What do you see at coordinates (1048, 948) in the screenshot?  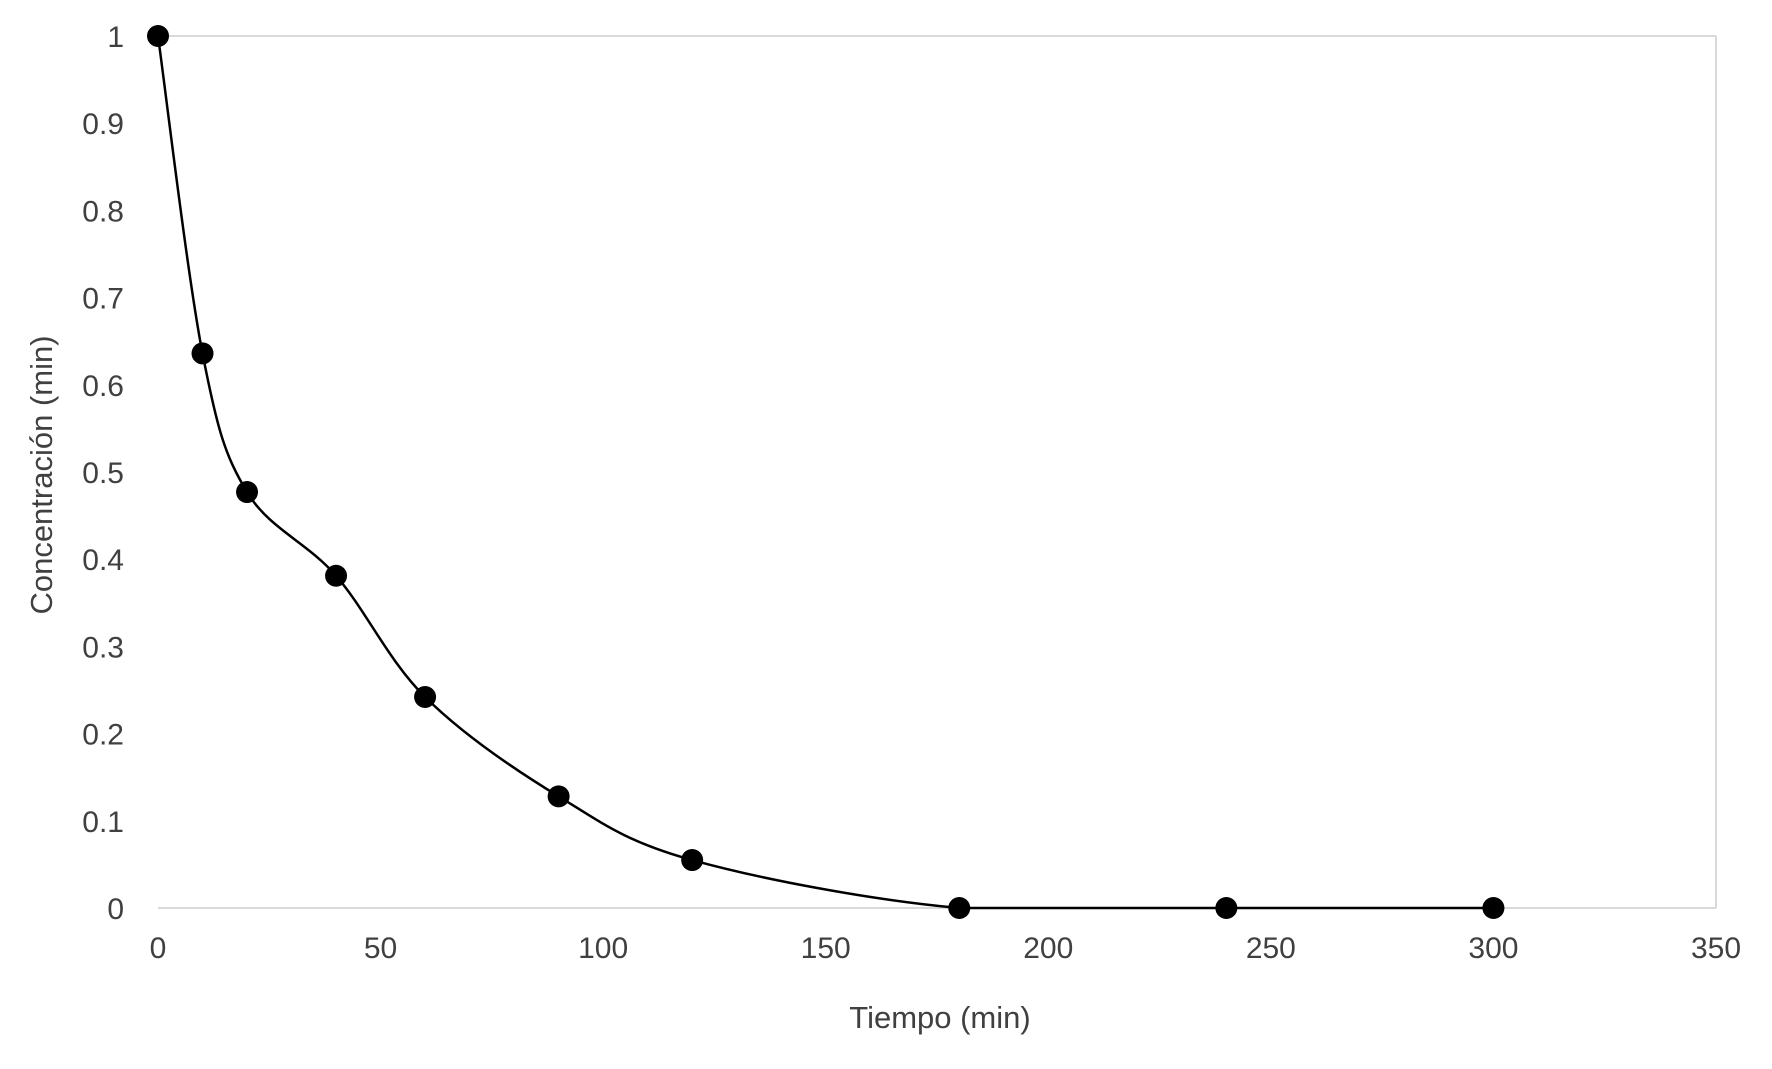 I see `x-tick-label: 200` at bounding box center [1048, 948].